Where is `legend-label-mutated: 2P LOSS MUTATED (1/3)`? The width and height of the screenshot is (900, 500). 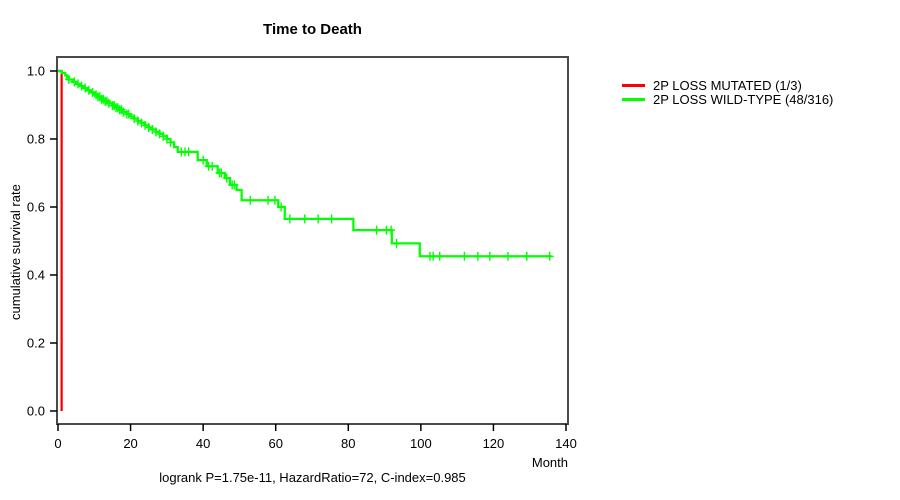
legend-label-mutated: 2P LOSS MUTATED (1/3) is located at coordinates (727, 85).